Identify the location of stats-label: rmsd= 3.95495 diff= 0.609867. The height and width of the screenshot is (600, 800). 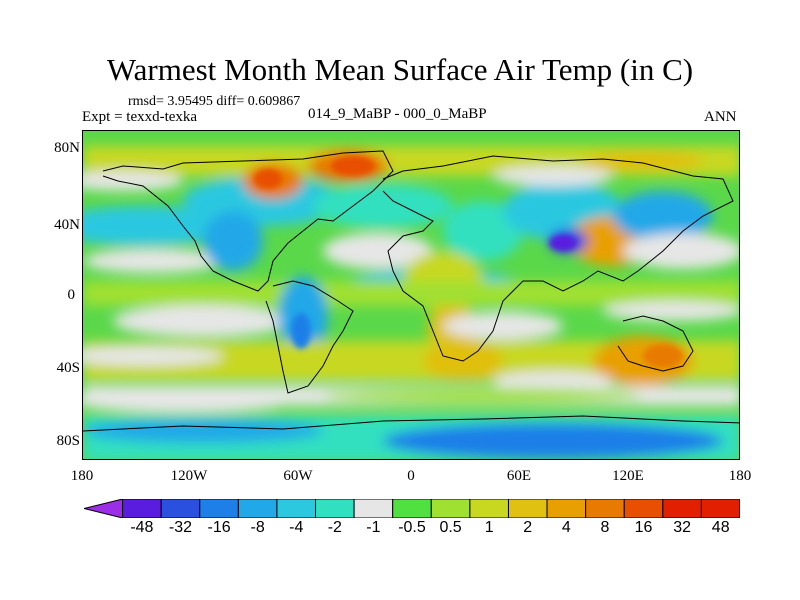
(214, 101).